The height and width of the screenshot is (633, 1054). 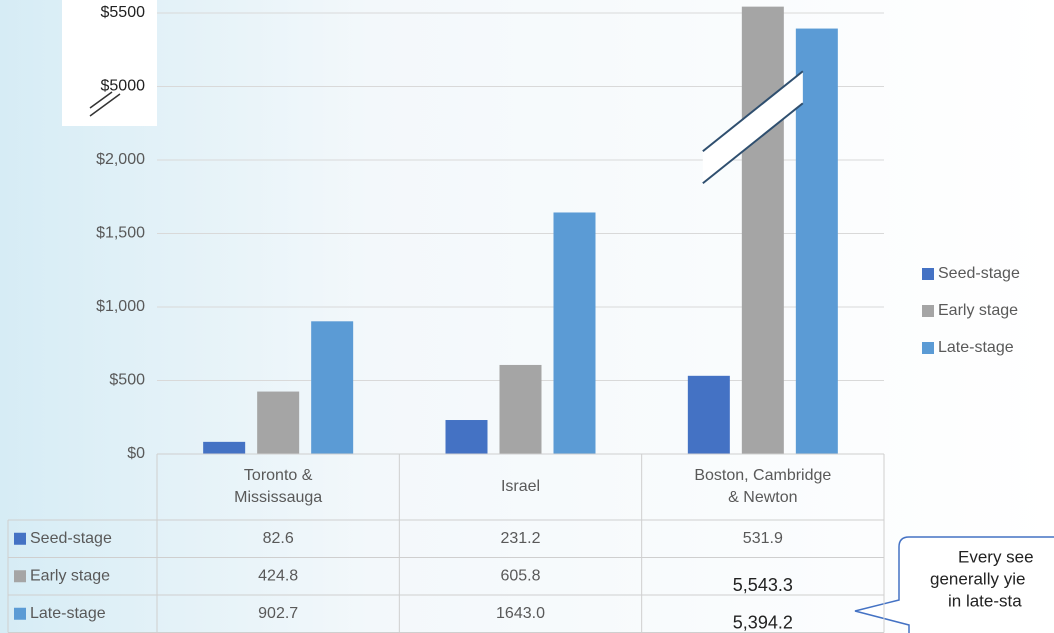 I want to click on table-value: 531.9, so click(x=763, y=538).